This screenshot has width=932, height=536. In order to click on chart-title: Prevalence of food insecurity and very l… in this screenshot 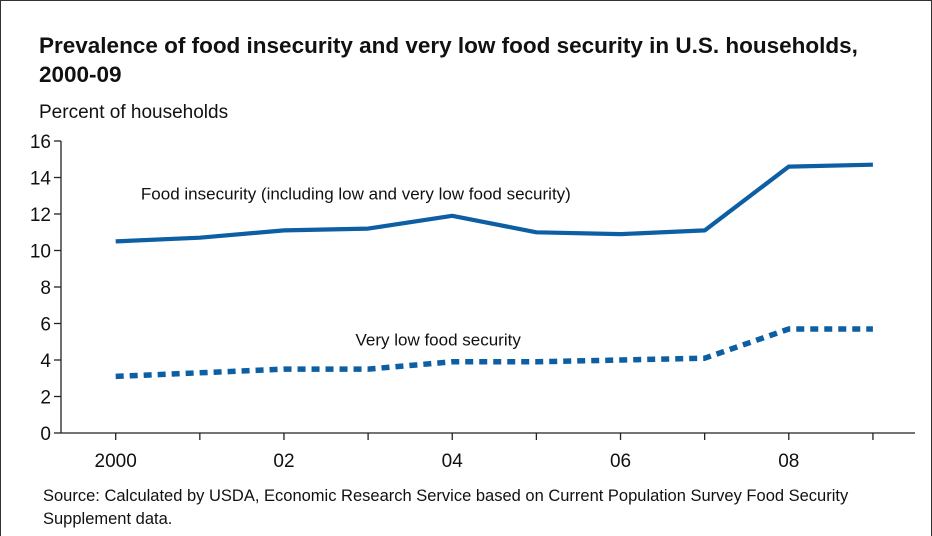, I will do `click(448, 60)`.